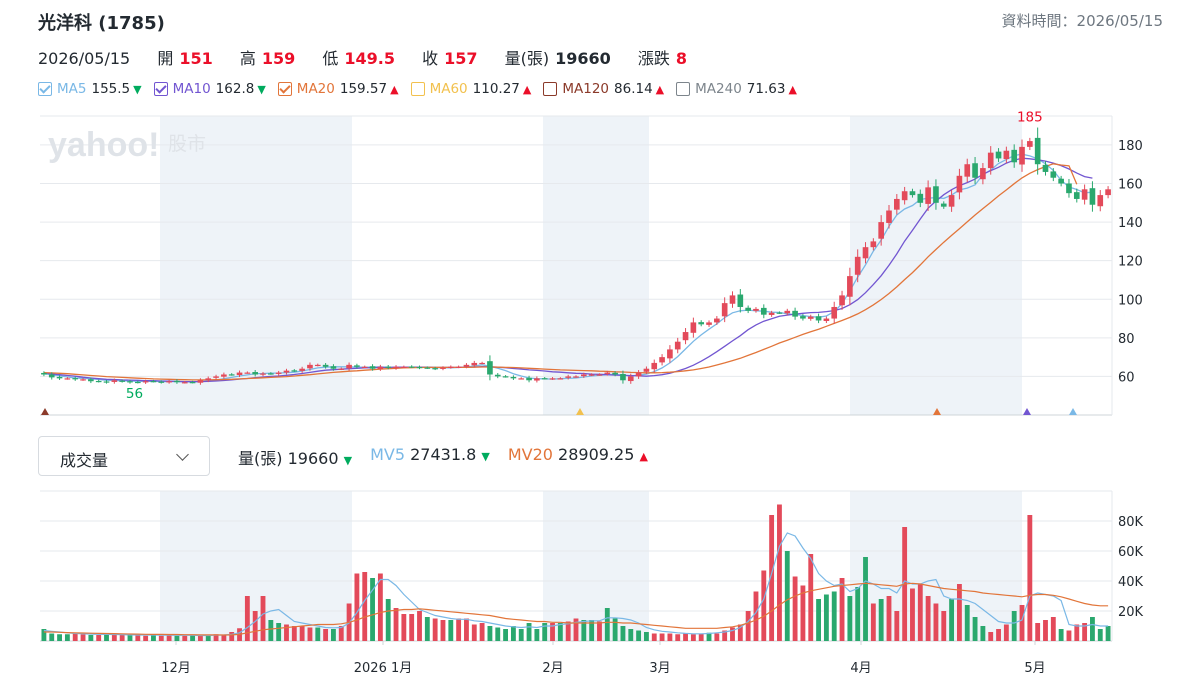  I want to click on ma-toggle-ma10: MA10 162.8 ▼, so click(209, 89).